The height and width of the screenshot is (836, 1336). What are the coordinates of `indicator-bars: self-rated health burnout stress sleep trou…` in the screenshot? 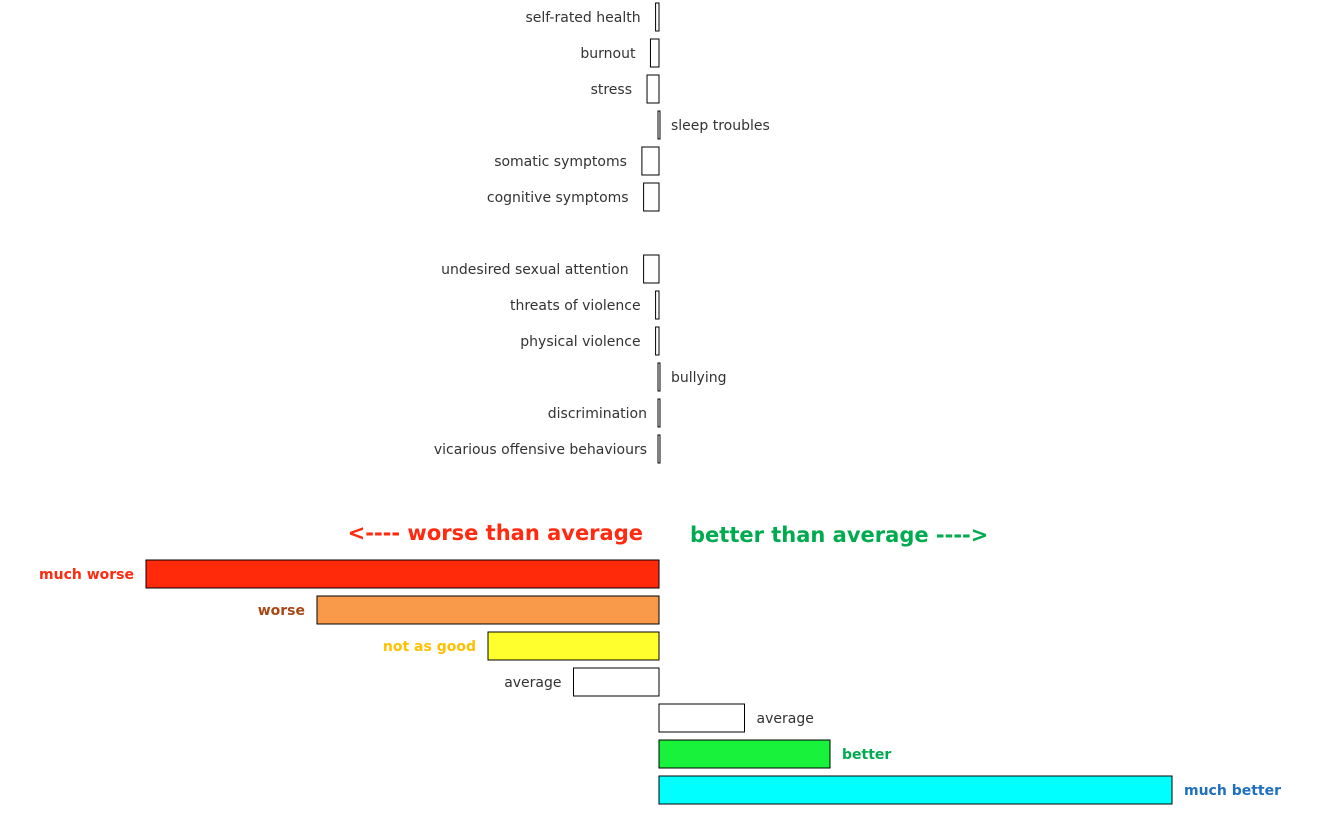 It's located at (602, 233).